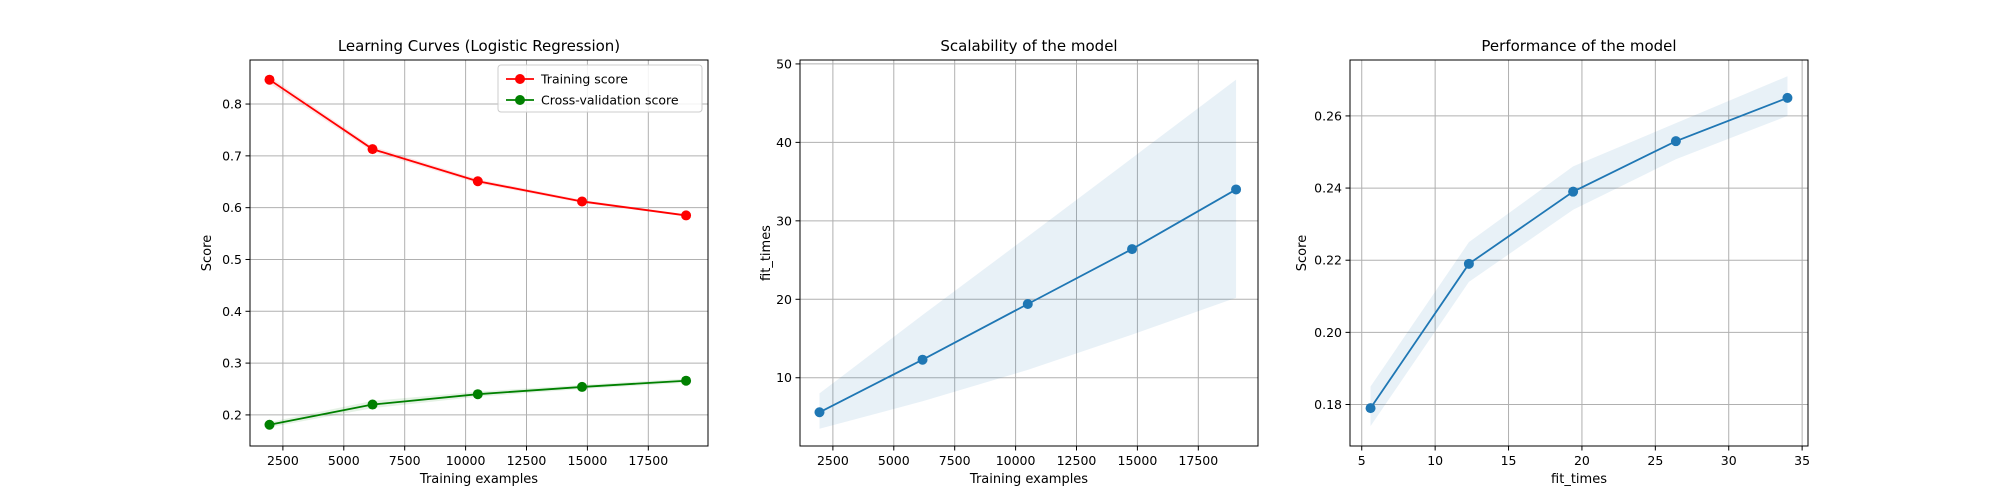 The image size is (2000, 500). I want to click on performance-series-0-line, so click(1578, 253).